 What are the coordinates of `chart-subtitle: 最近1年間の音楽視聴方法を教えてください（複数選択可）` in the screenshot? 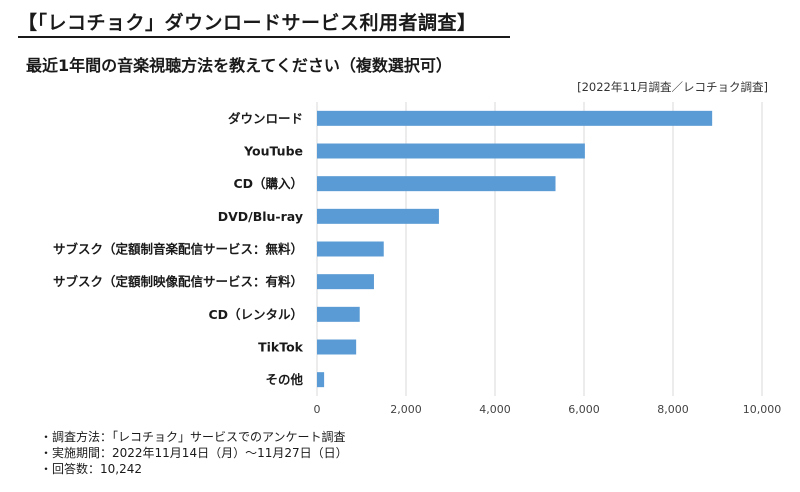 It's located at (239, 65).